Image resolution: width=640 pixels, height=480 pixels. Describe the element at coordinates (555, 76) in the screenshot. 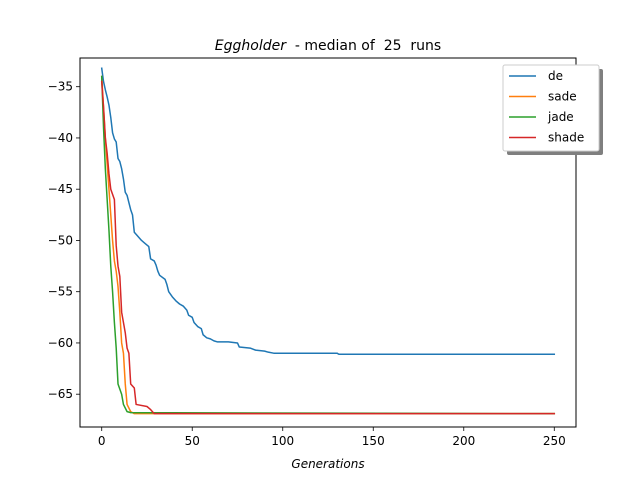

I see `legend-label-de: de` at that location.